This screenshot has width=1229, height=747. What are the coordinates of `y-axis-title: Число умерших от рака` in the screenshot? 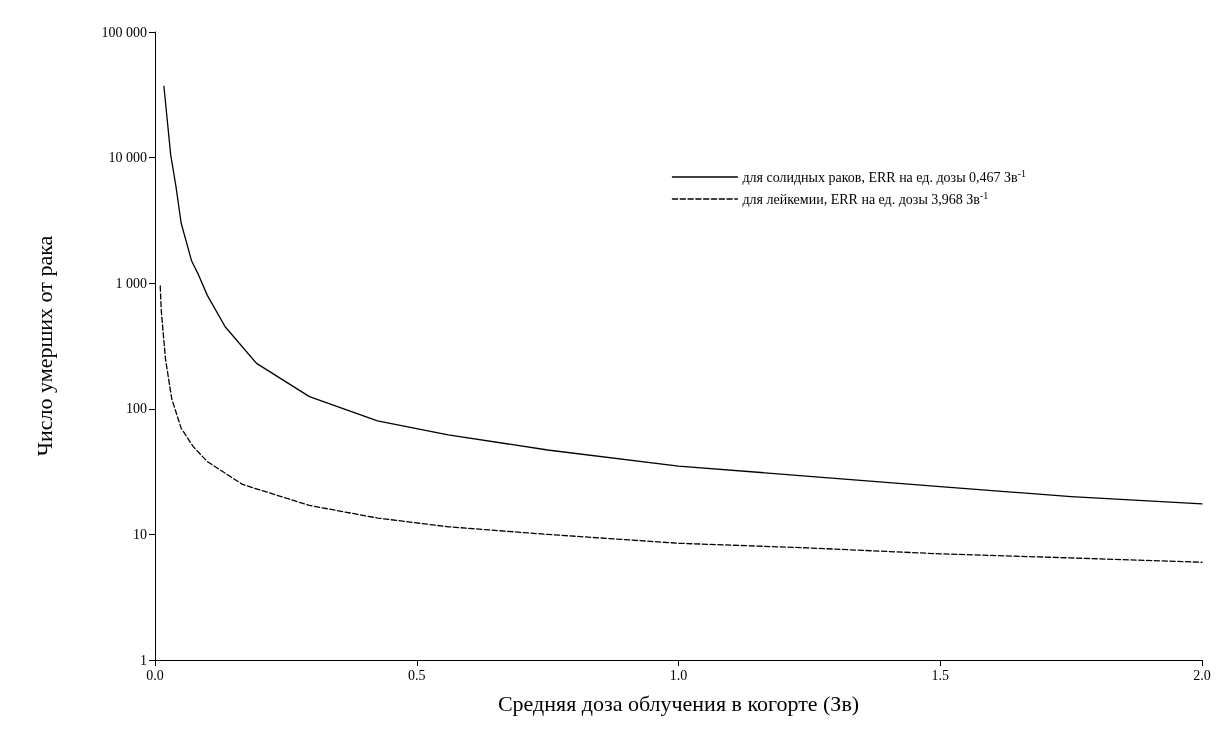 It's located at (44, 346).